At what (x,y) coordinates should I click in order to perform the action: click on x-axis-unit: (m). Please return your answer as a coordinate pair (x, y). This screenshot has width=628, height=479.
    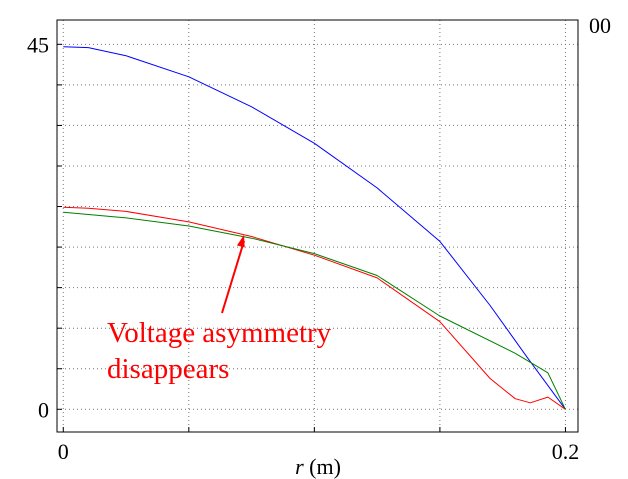
    Looking at the image, I should click on (322, 466).